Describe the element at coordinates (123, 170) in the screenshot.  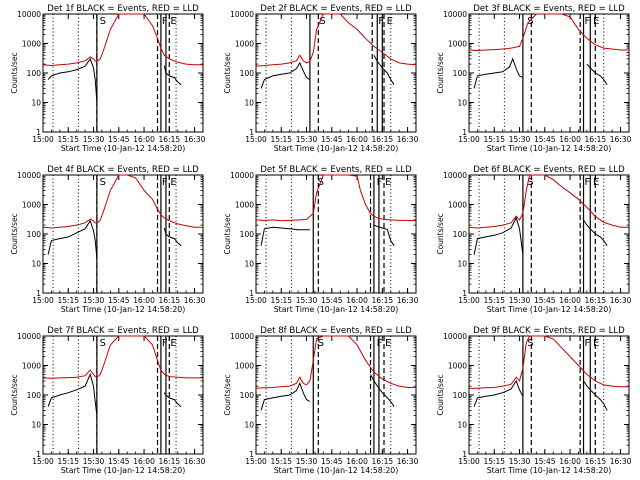
I see `chart-title: Det 4f BLACK = Events, RED = LLD` at that location.